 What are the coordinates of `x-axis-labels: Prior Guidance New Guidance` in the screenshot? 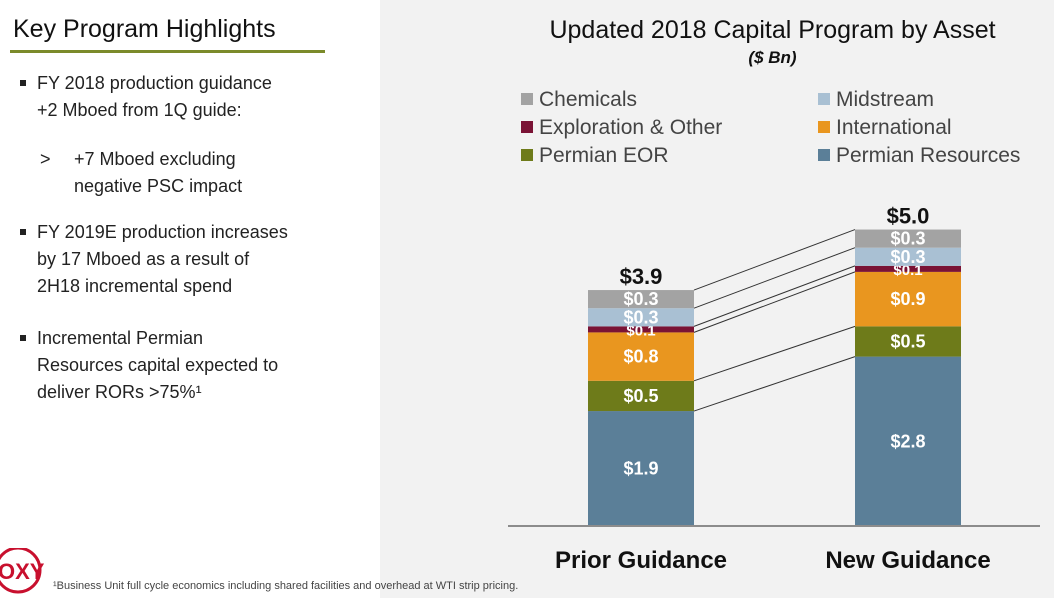 It's located at (773, 560).